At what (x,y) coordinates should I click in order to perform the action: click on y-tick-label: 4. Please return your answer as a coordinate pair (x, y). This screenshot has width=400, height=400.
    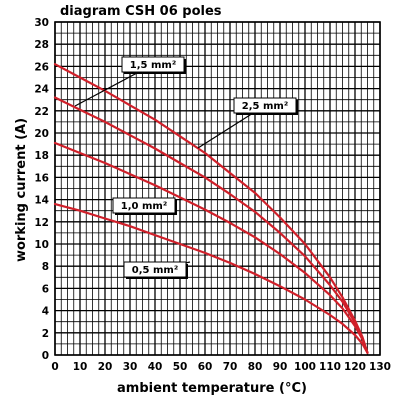
    Looking at the image, I should click on (45, 312).